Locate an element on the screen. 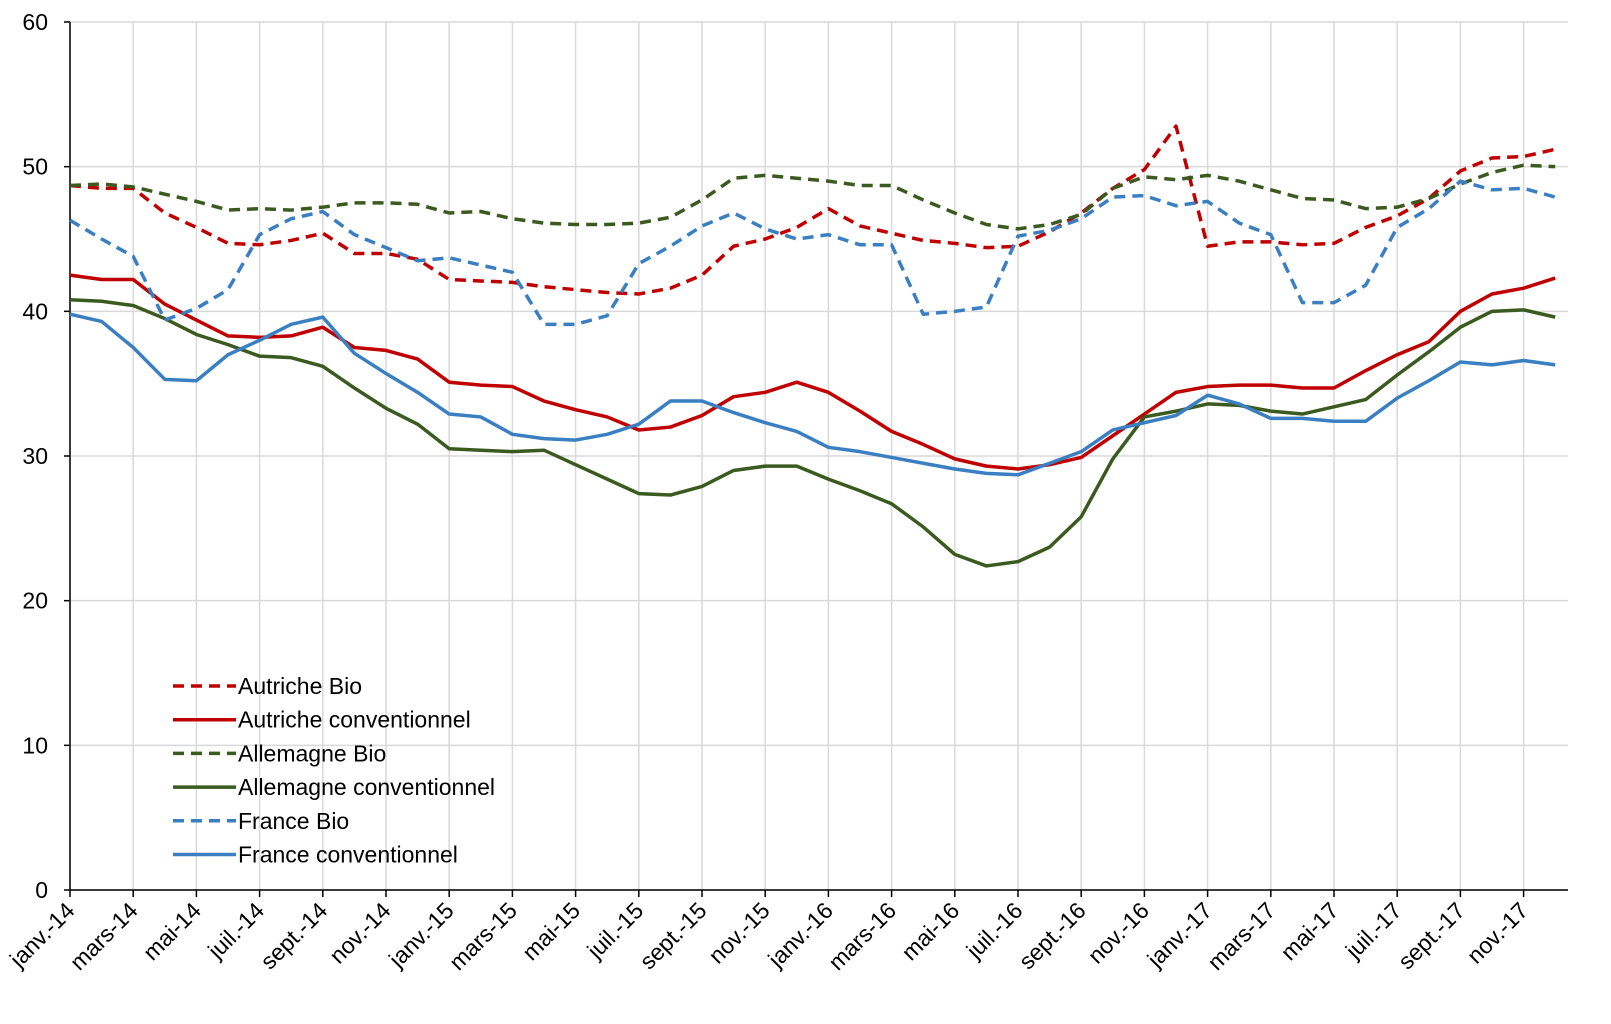 The height and width of the screenshot is (1024, 1611). x-tick-label: nov.-15 is located at coordinates (738, 932).